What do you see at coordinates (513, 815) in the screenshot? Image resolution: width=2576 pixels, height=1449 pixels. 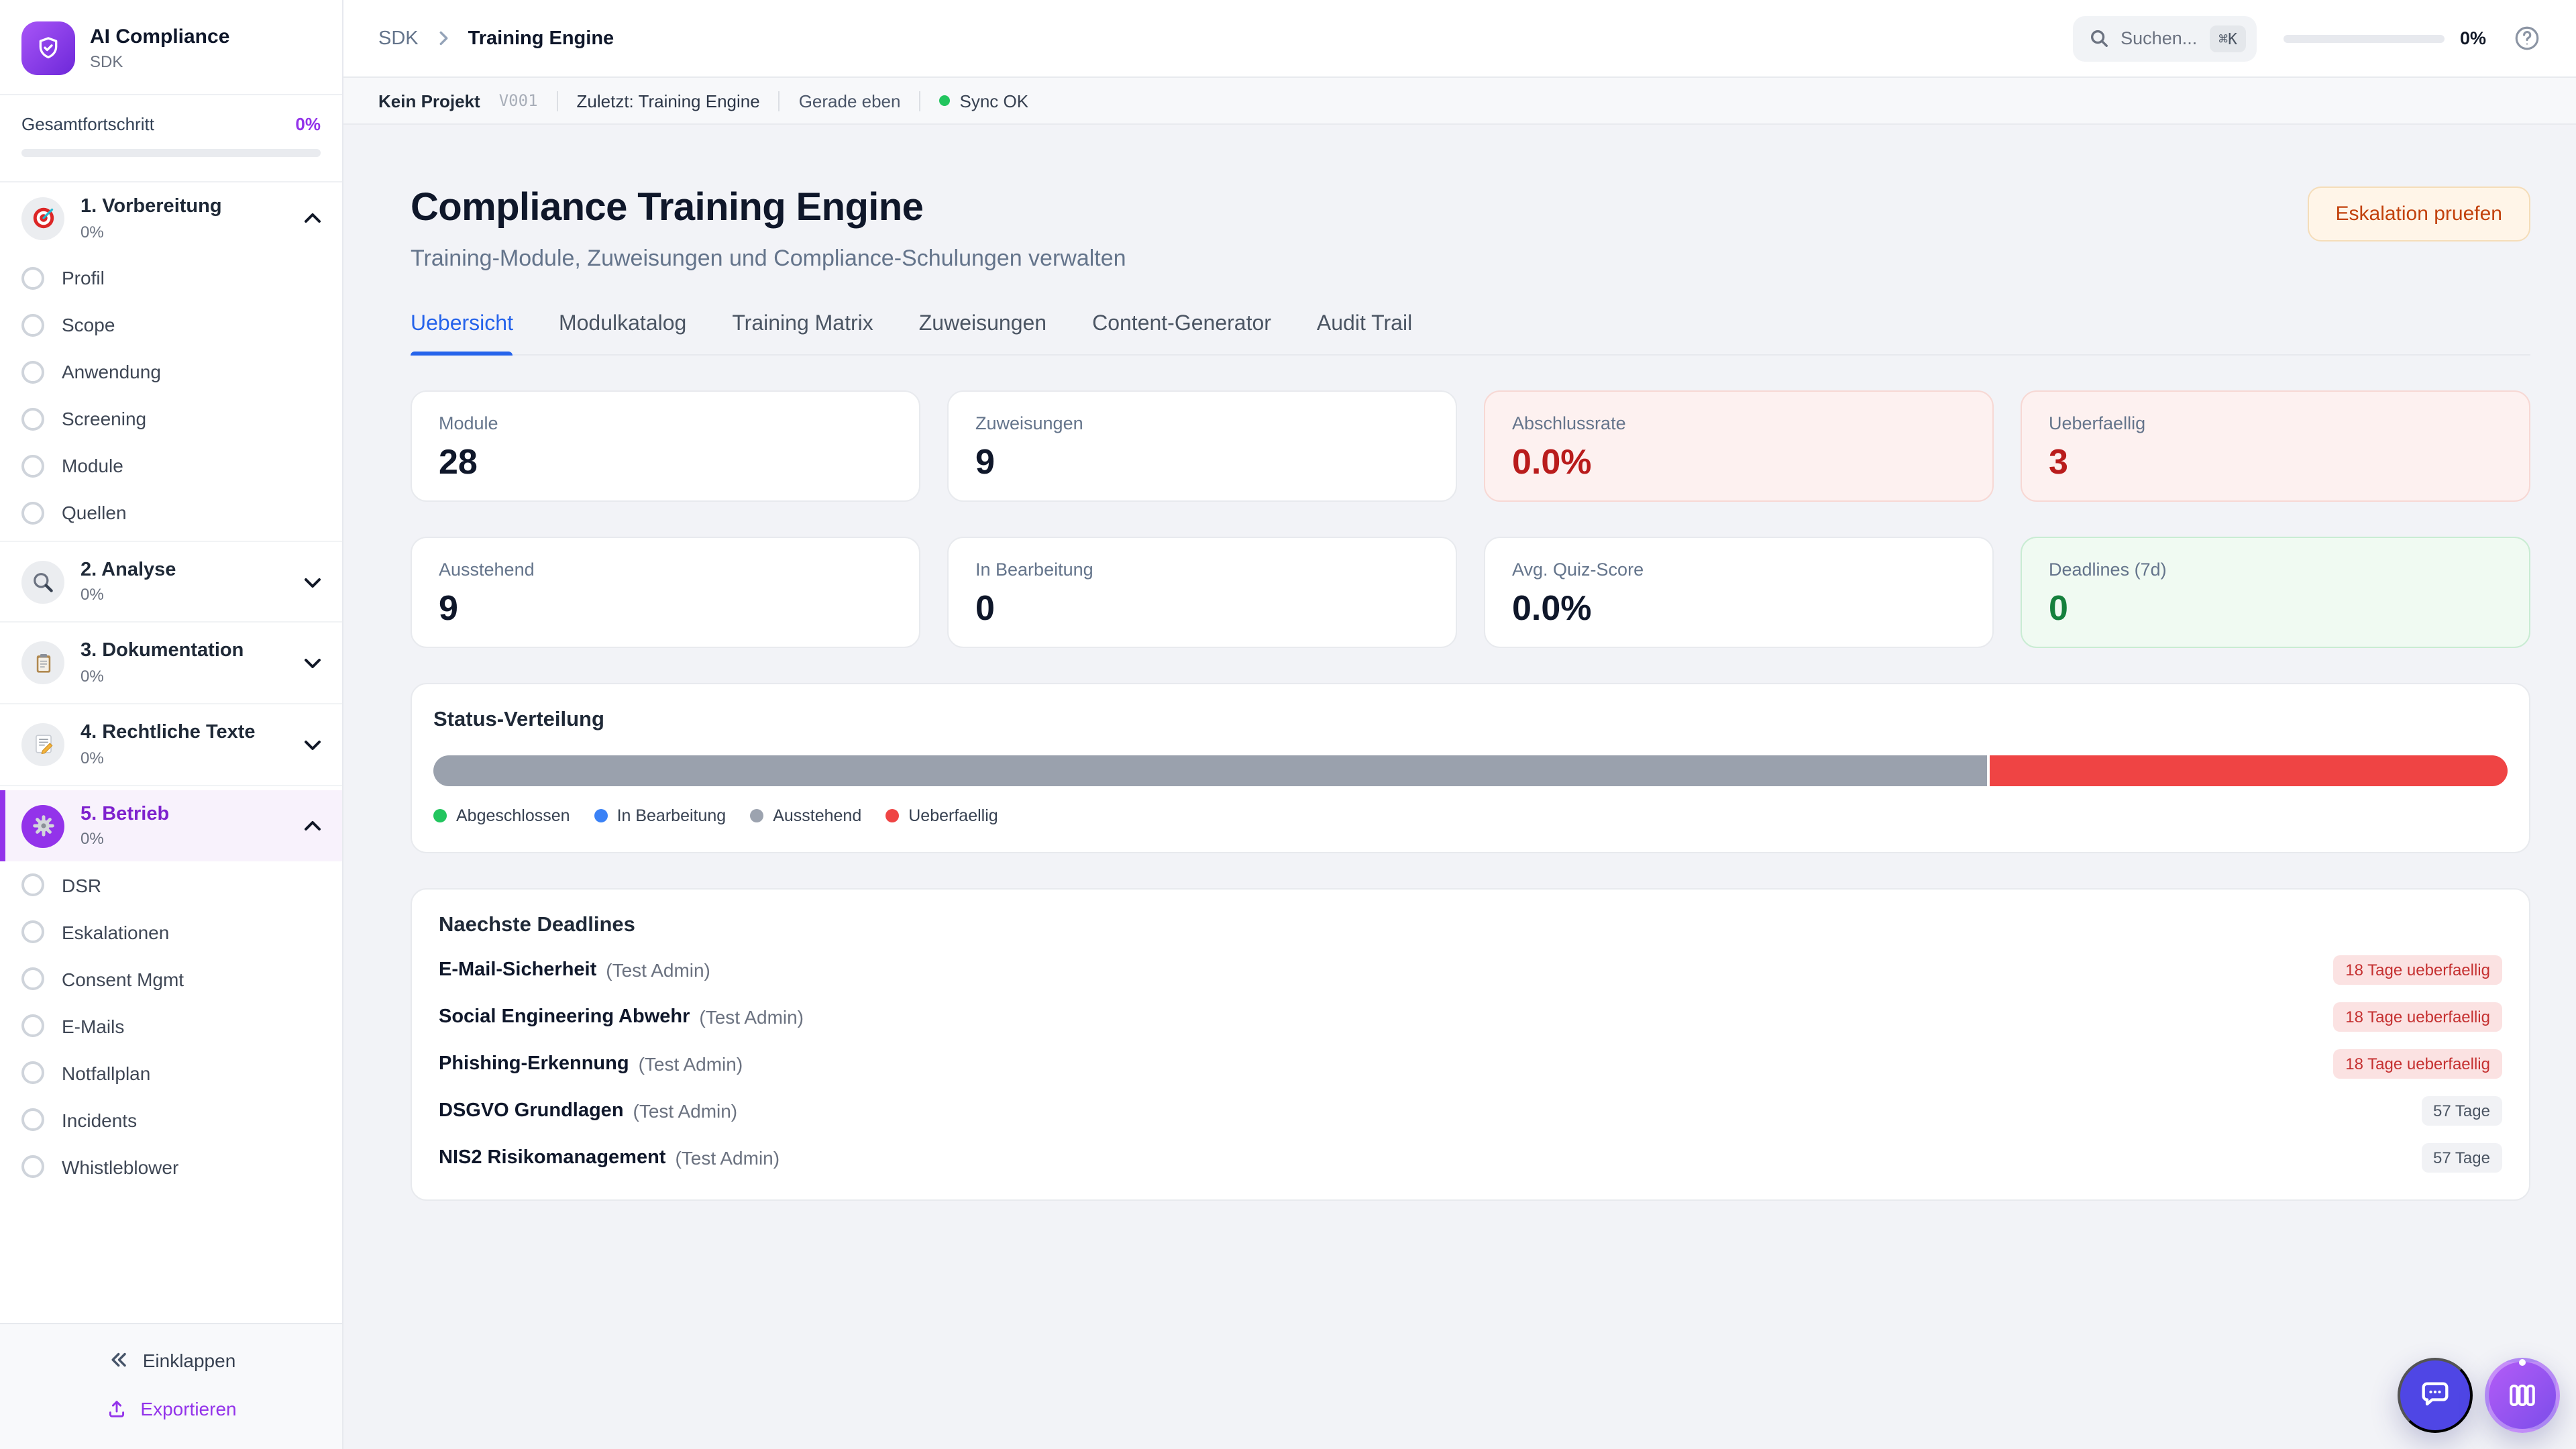 I see `legend-label: Abgeschlossen` at bounding box center [513, 815].